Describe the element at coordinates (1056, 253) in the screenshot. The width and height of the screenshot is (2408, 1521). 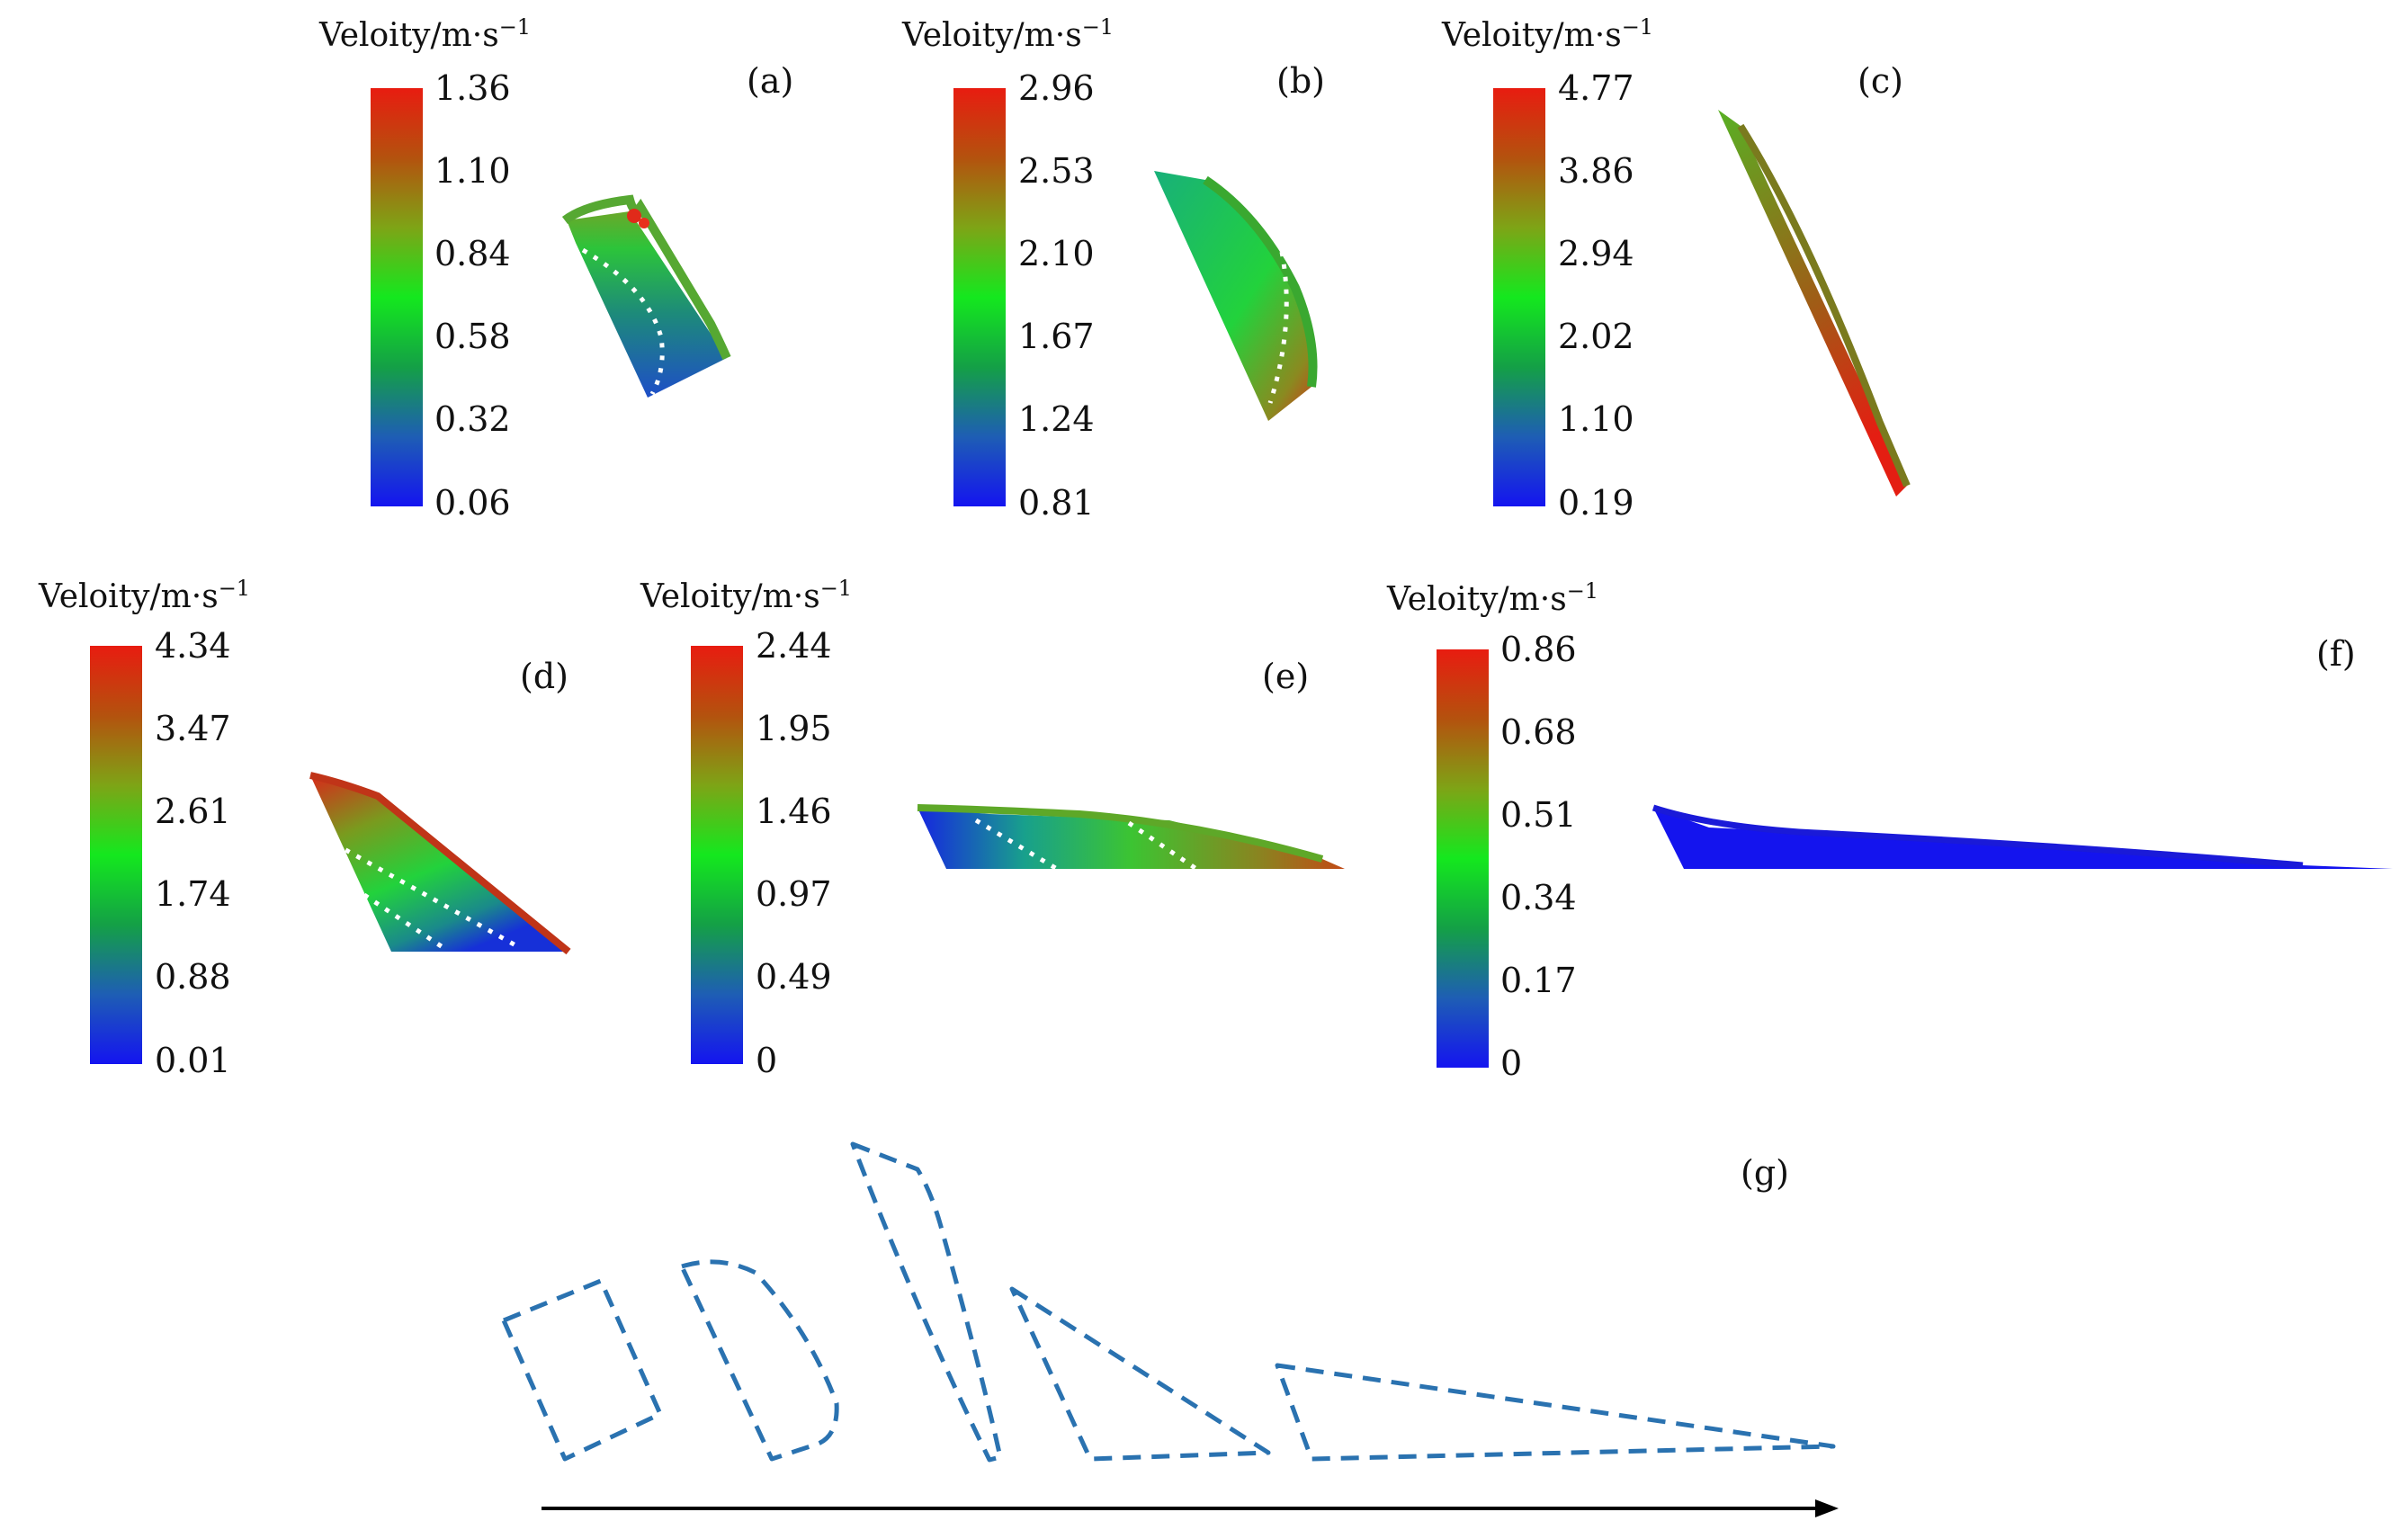
I see `tick-label: 2.10` at that location.